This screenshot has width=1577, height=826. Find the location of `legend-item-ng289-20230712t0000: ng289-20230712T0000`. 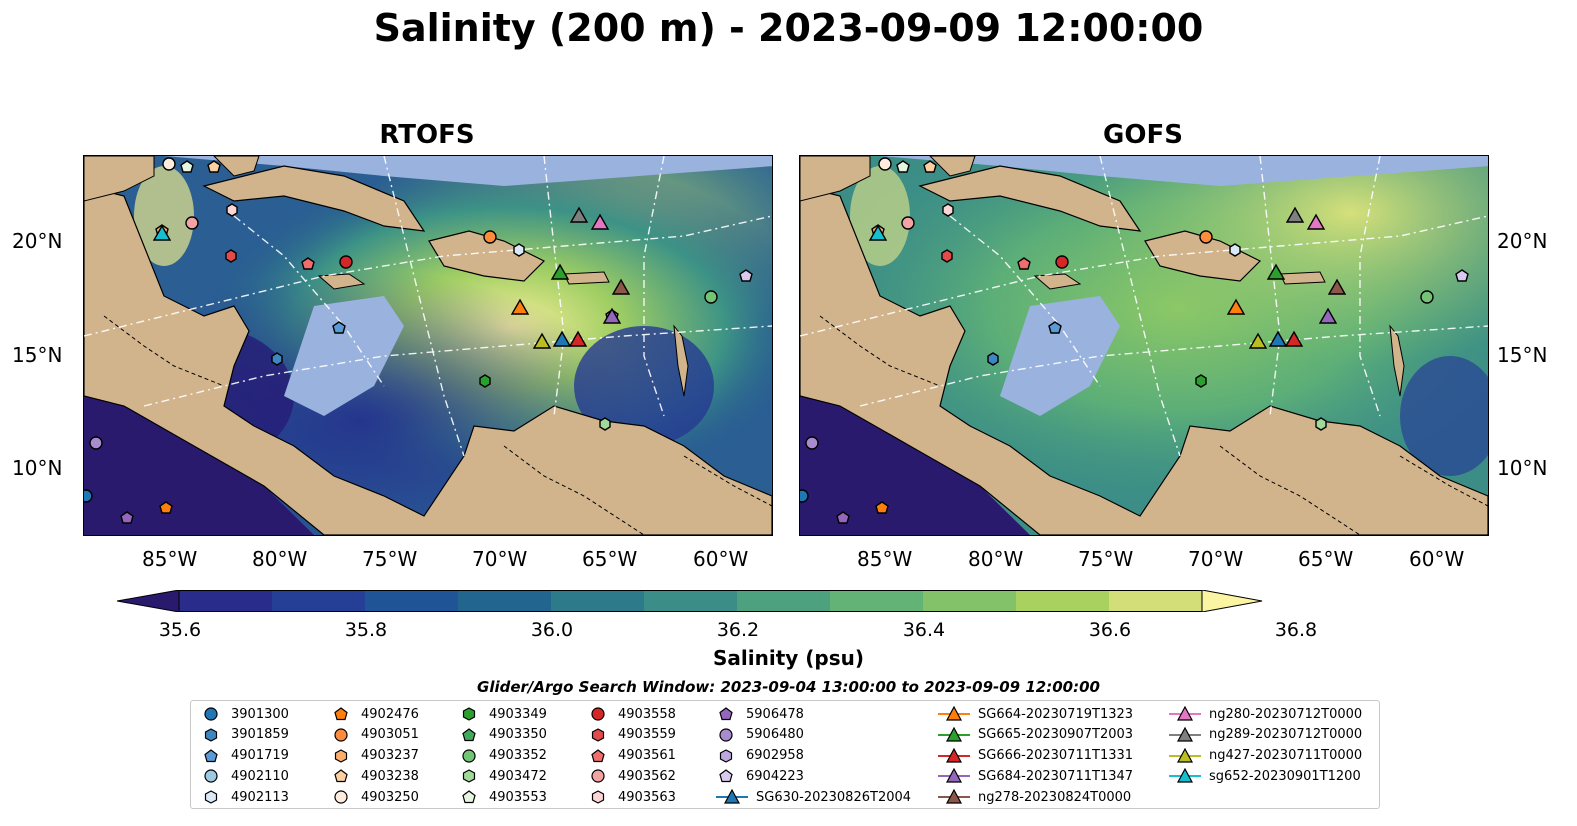

legend-item-ng289-20230712t0000: ng289-20230712T0000 is located at coordinates (1265, 735).